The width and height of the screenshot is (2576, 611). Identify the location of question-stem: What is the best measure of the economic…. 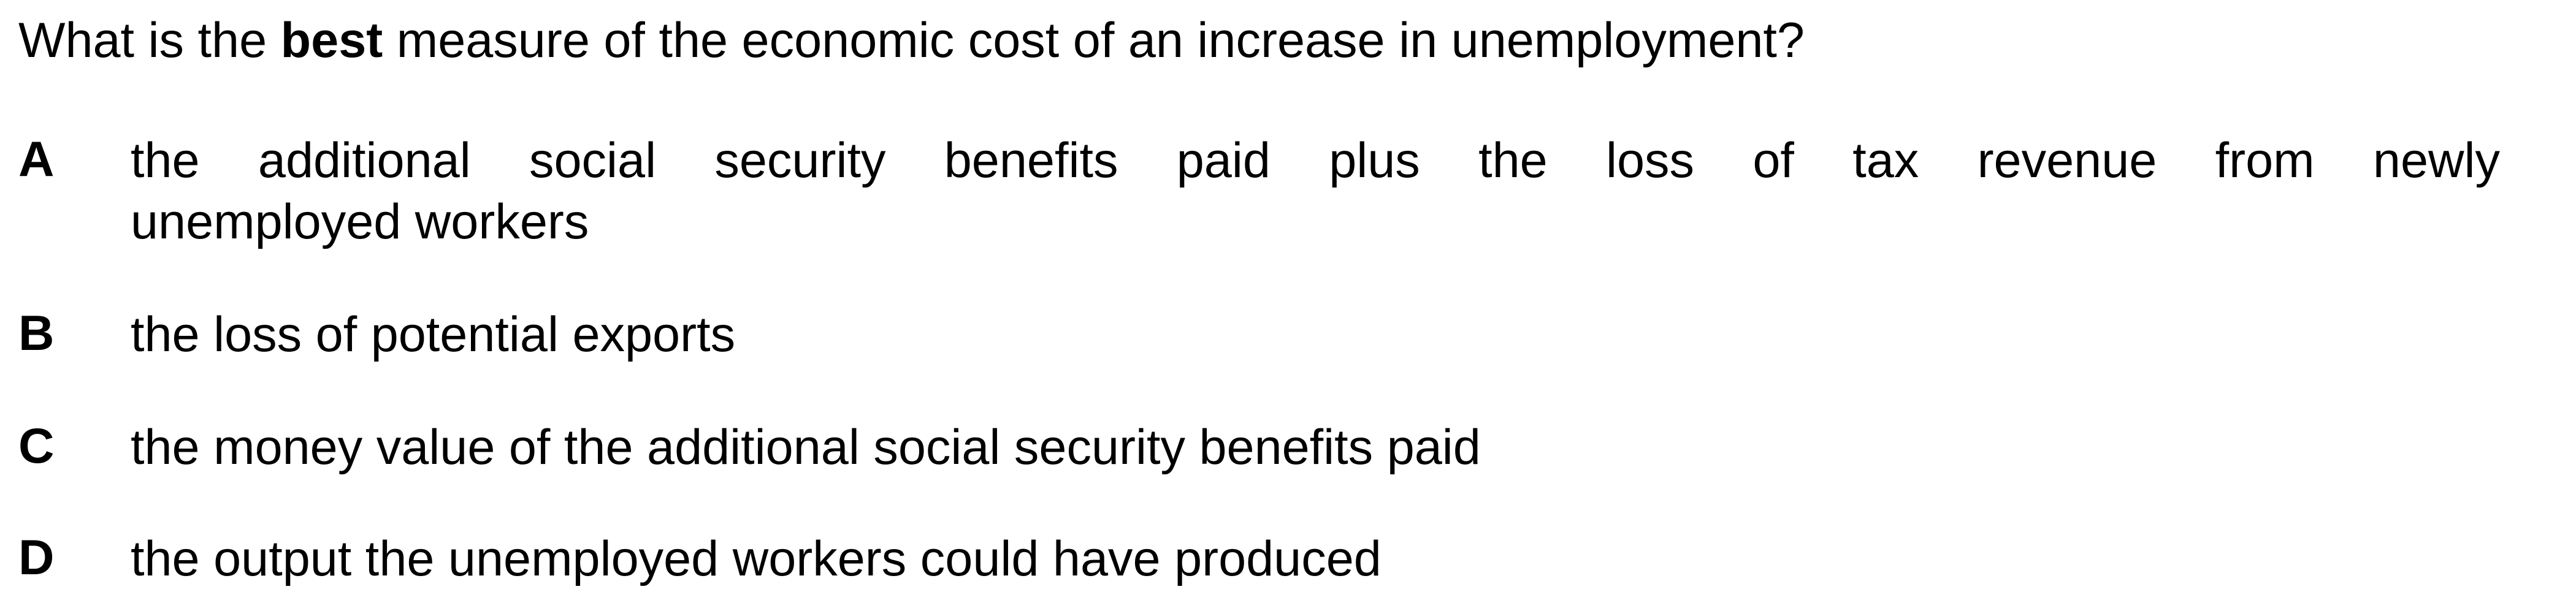
(1275, 40).